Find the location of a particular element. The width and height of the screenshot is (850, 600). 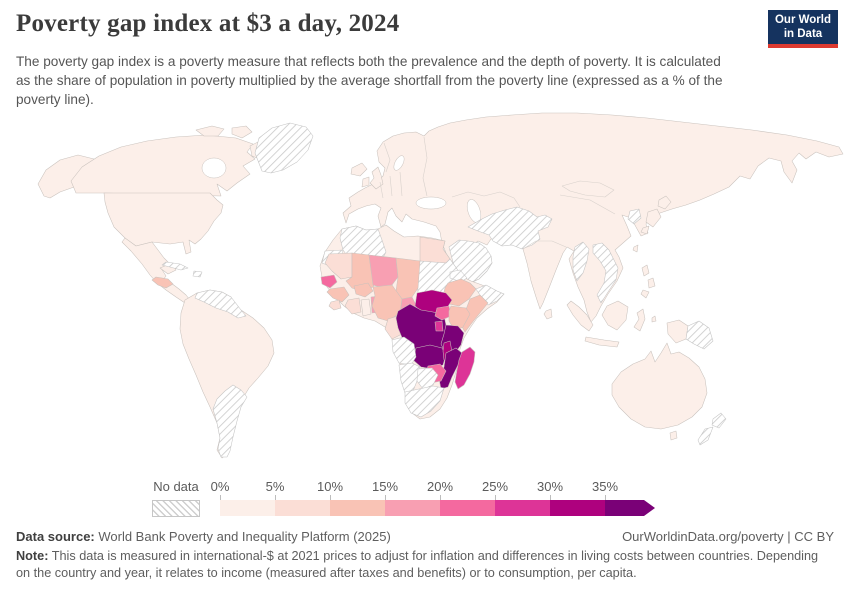

legend-no-data-label: No data is located at coordinates (176, 486).